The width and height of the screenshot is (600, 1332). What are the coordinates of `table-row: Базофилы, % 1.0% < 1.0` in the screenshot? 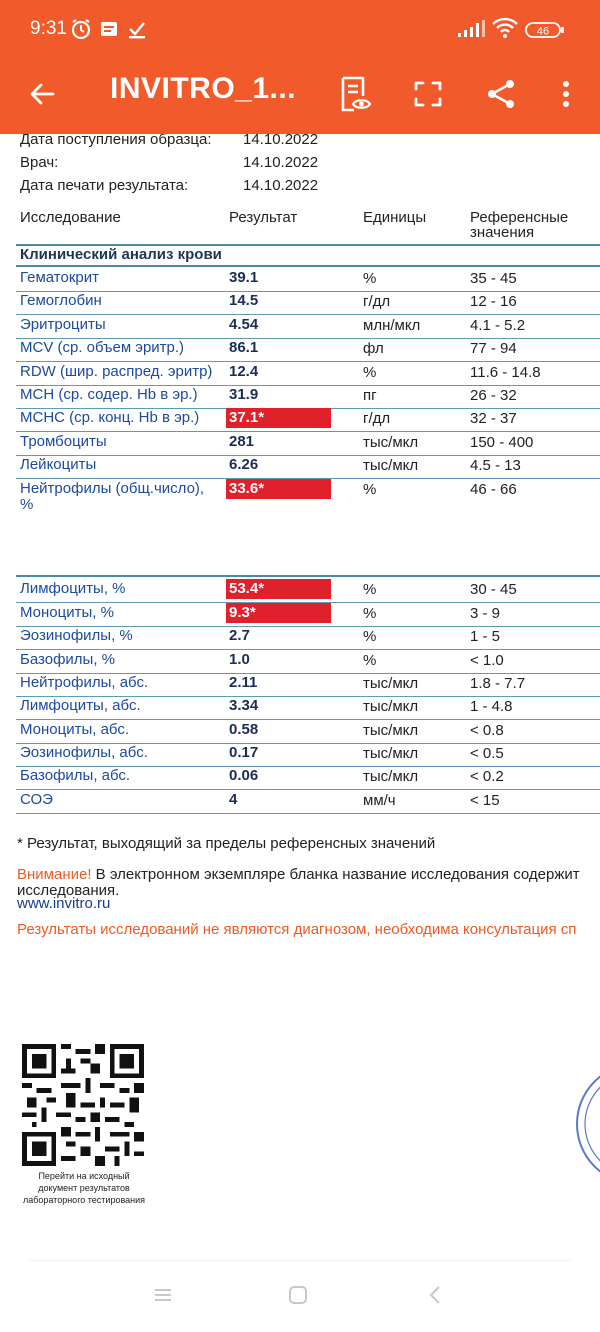 It's located at (300, 661).